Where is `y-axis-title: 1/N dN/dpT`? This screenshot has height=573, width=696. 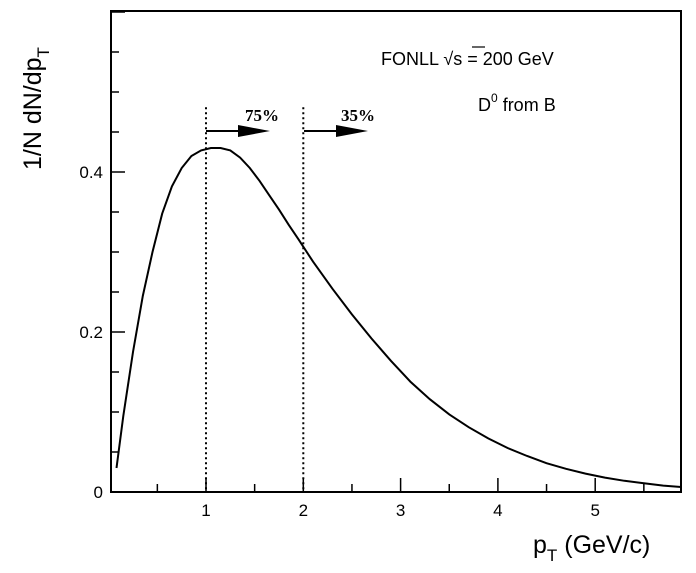 y-axis-title: 1/N dN/dpT is located at coordinates (36, 108).